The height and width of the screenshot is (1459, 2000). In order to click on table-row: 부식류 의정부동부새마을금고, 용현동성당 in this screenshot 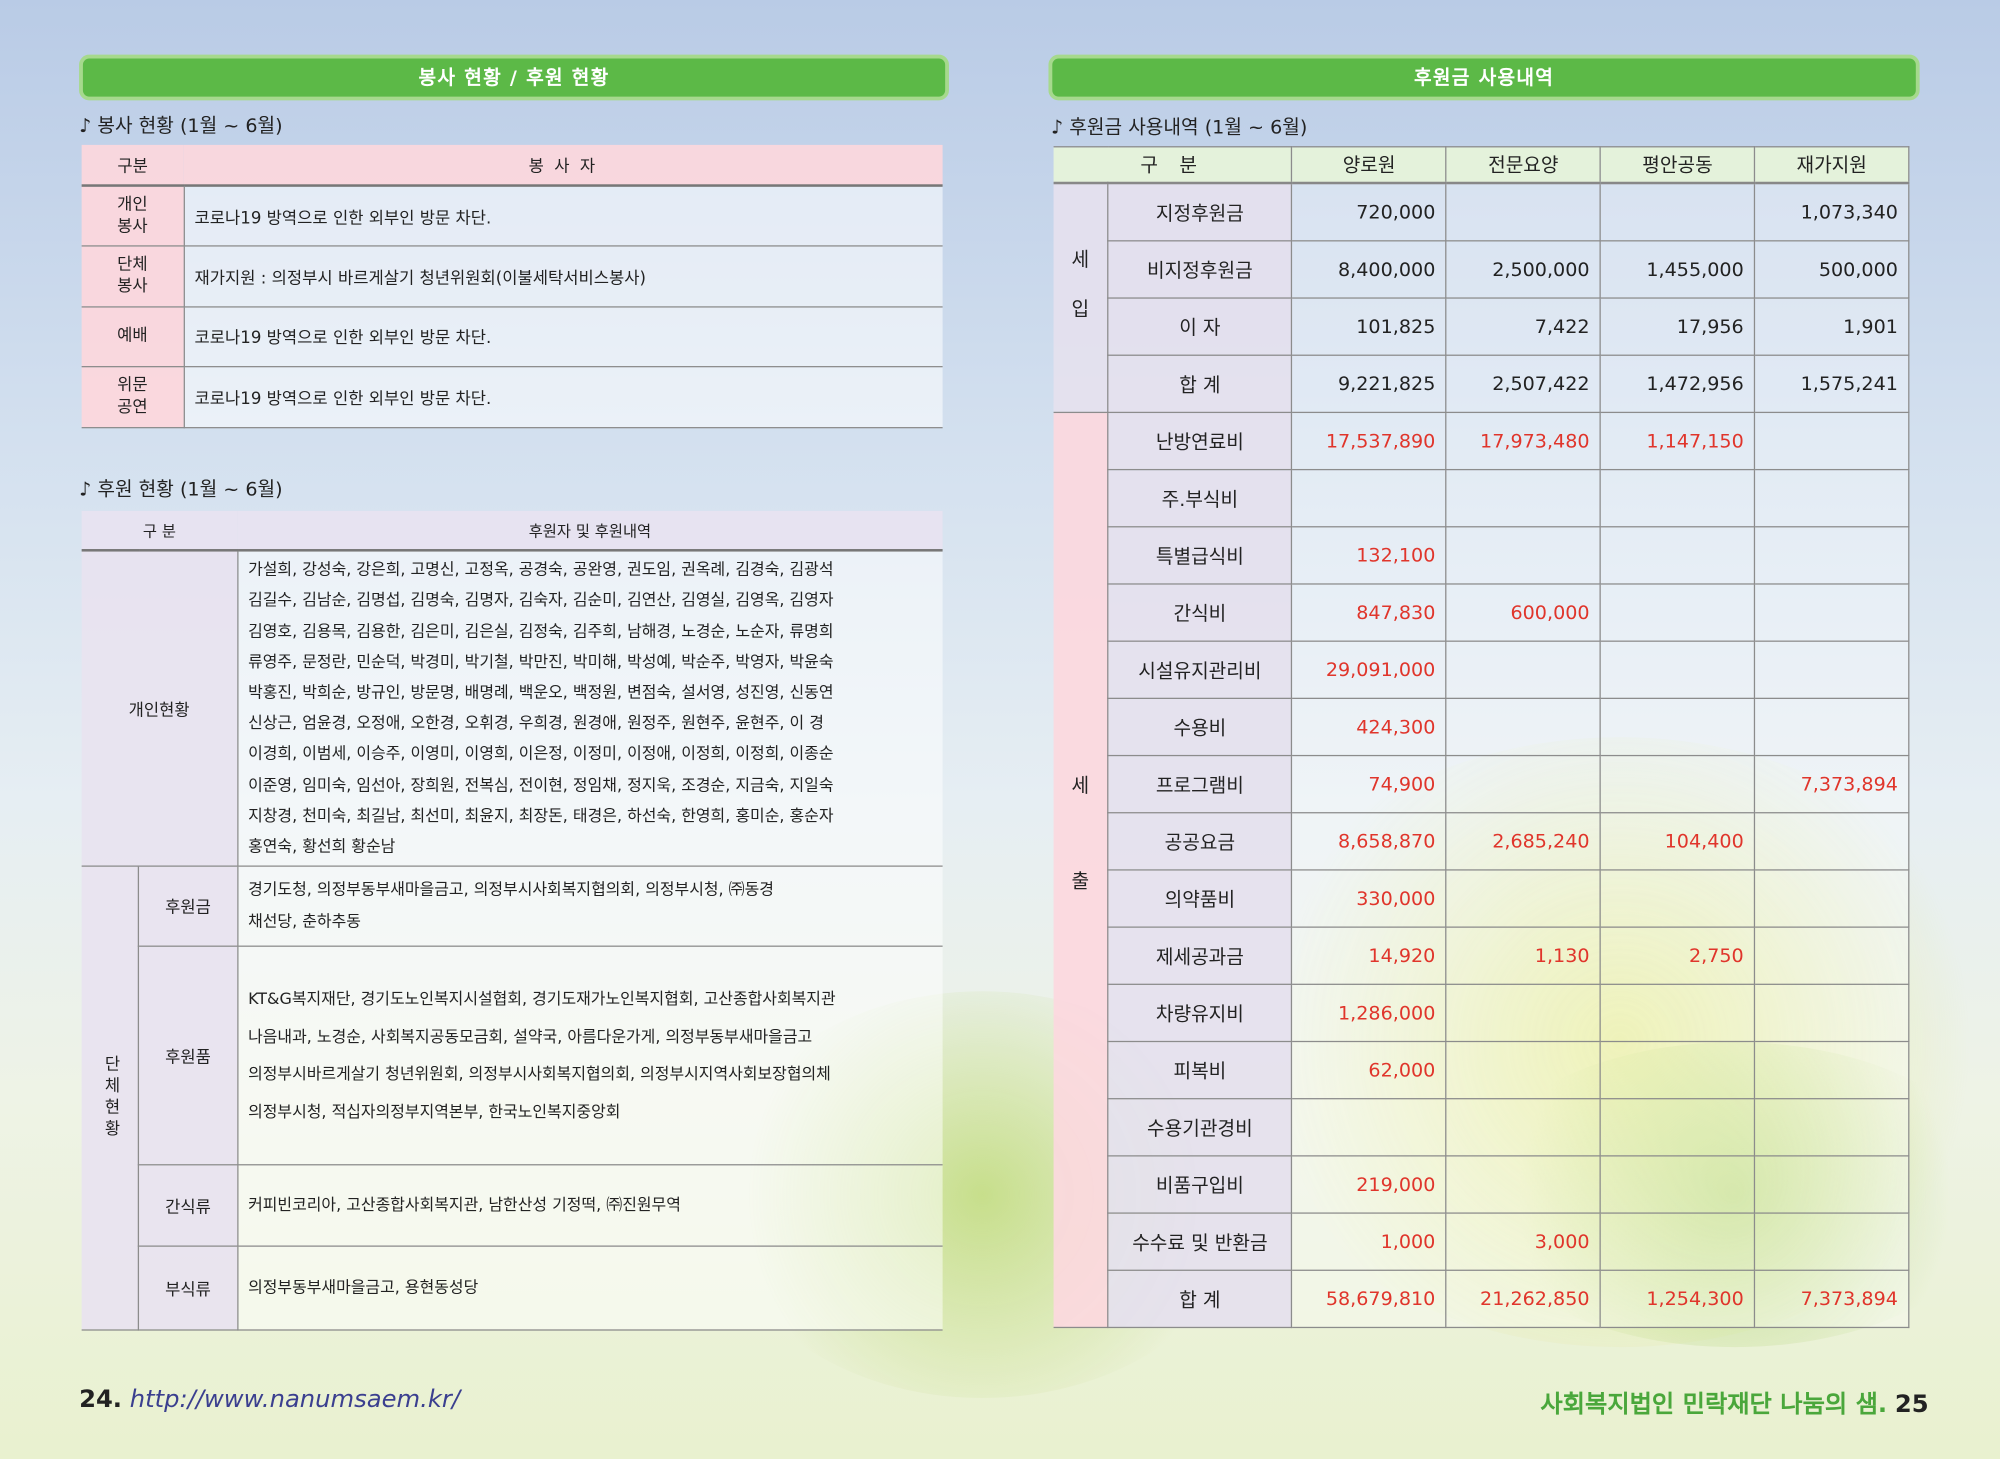, I will do `click(512, 1287)`.